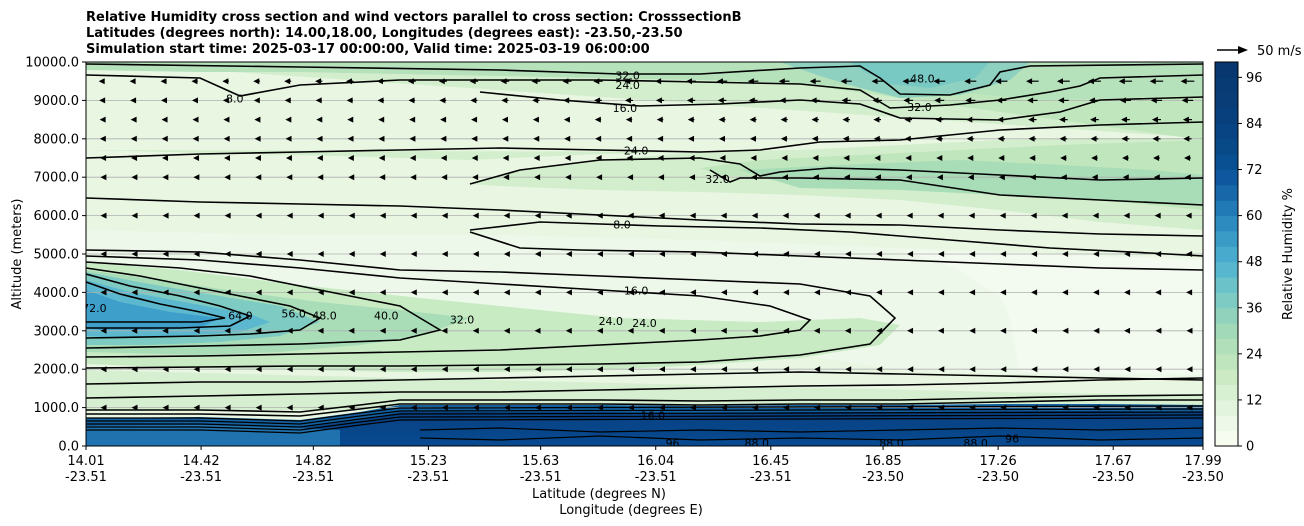 The height and width of the screenshot is (526, 1304). What do you see at coordinates (1259, 51) in the screenshot?
I see `quiver-key: 50 m/s` at bounding box center [1259, 51].